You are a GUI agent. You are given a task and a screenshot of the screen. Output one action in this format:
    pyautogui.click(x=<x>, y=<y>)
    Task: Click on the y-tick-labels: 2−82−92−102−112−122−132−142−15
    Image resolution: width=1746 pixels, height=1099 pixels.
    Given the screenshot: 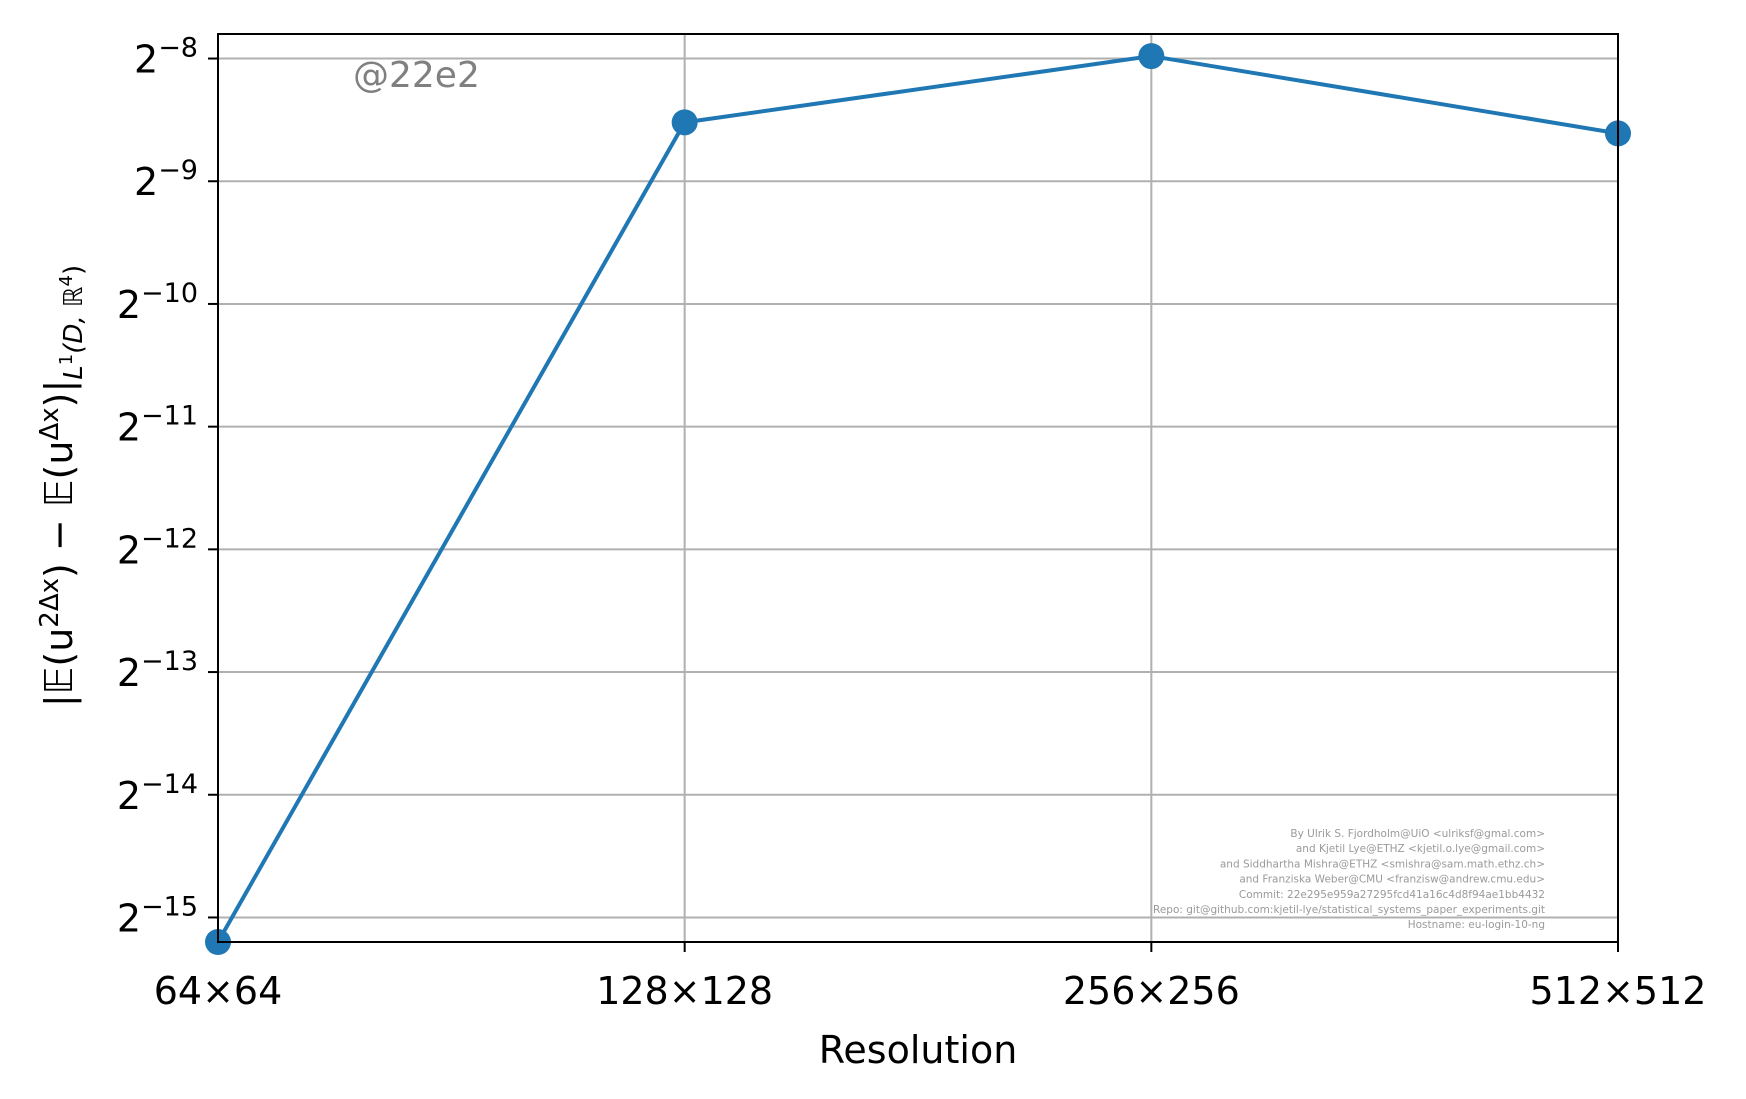 What is the action you would take?
    pyautogui.click(x=157, y=487)
    